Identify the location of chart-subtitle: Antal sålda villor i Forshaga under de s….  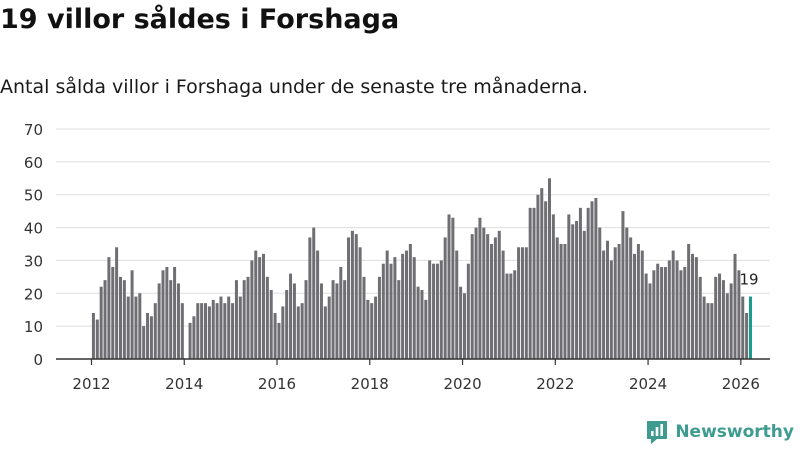
(294, 87).